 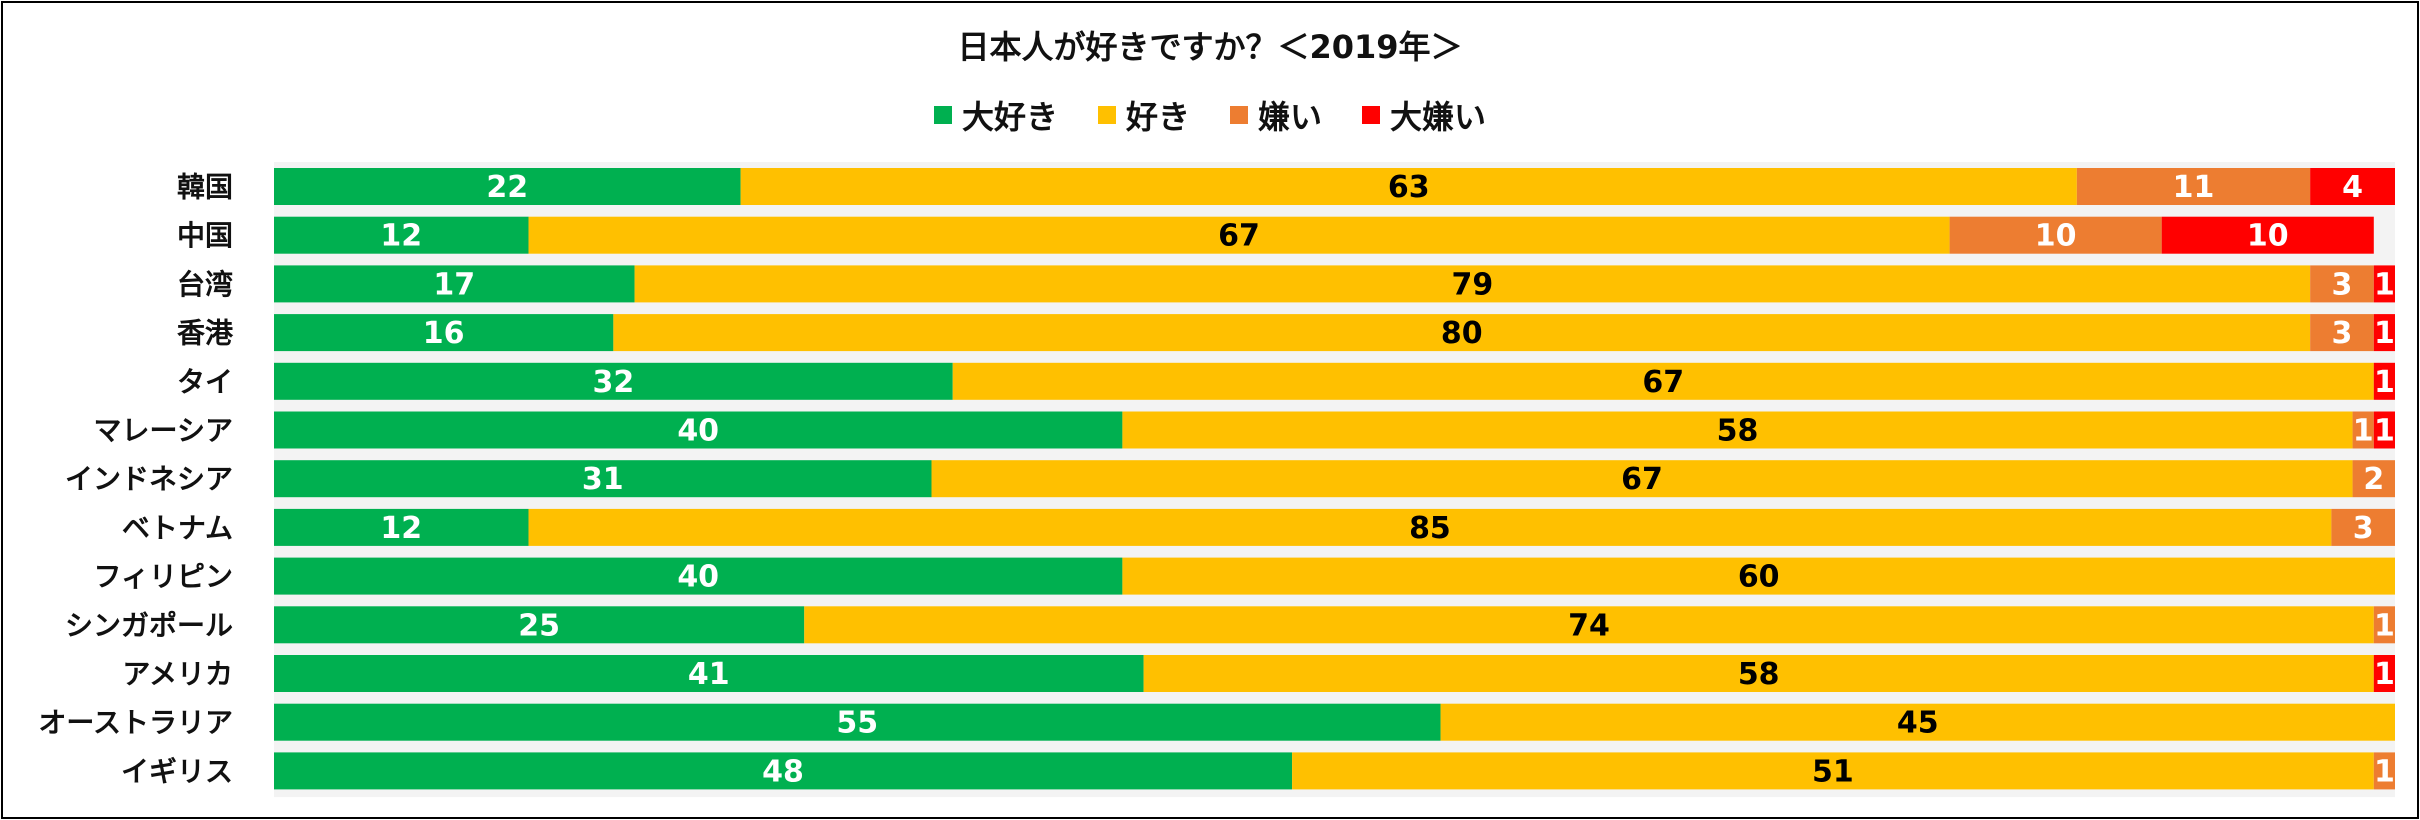 I want to click on data-label: 74, so click(x=1589, y=625).